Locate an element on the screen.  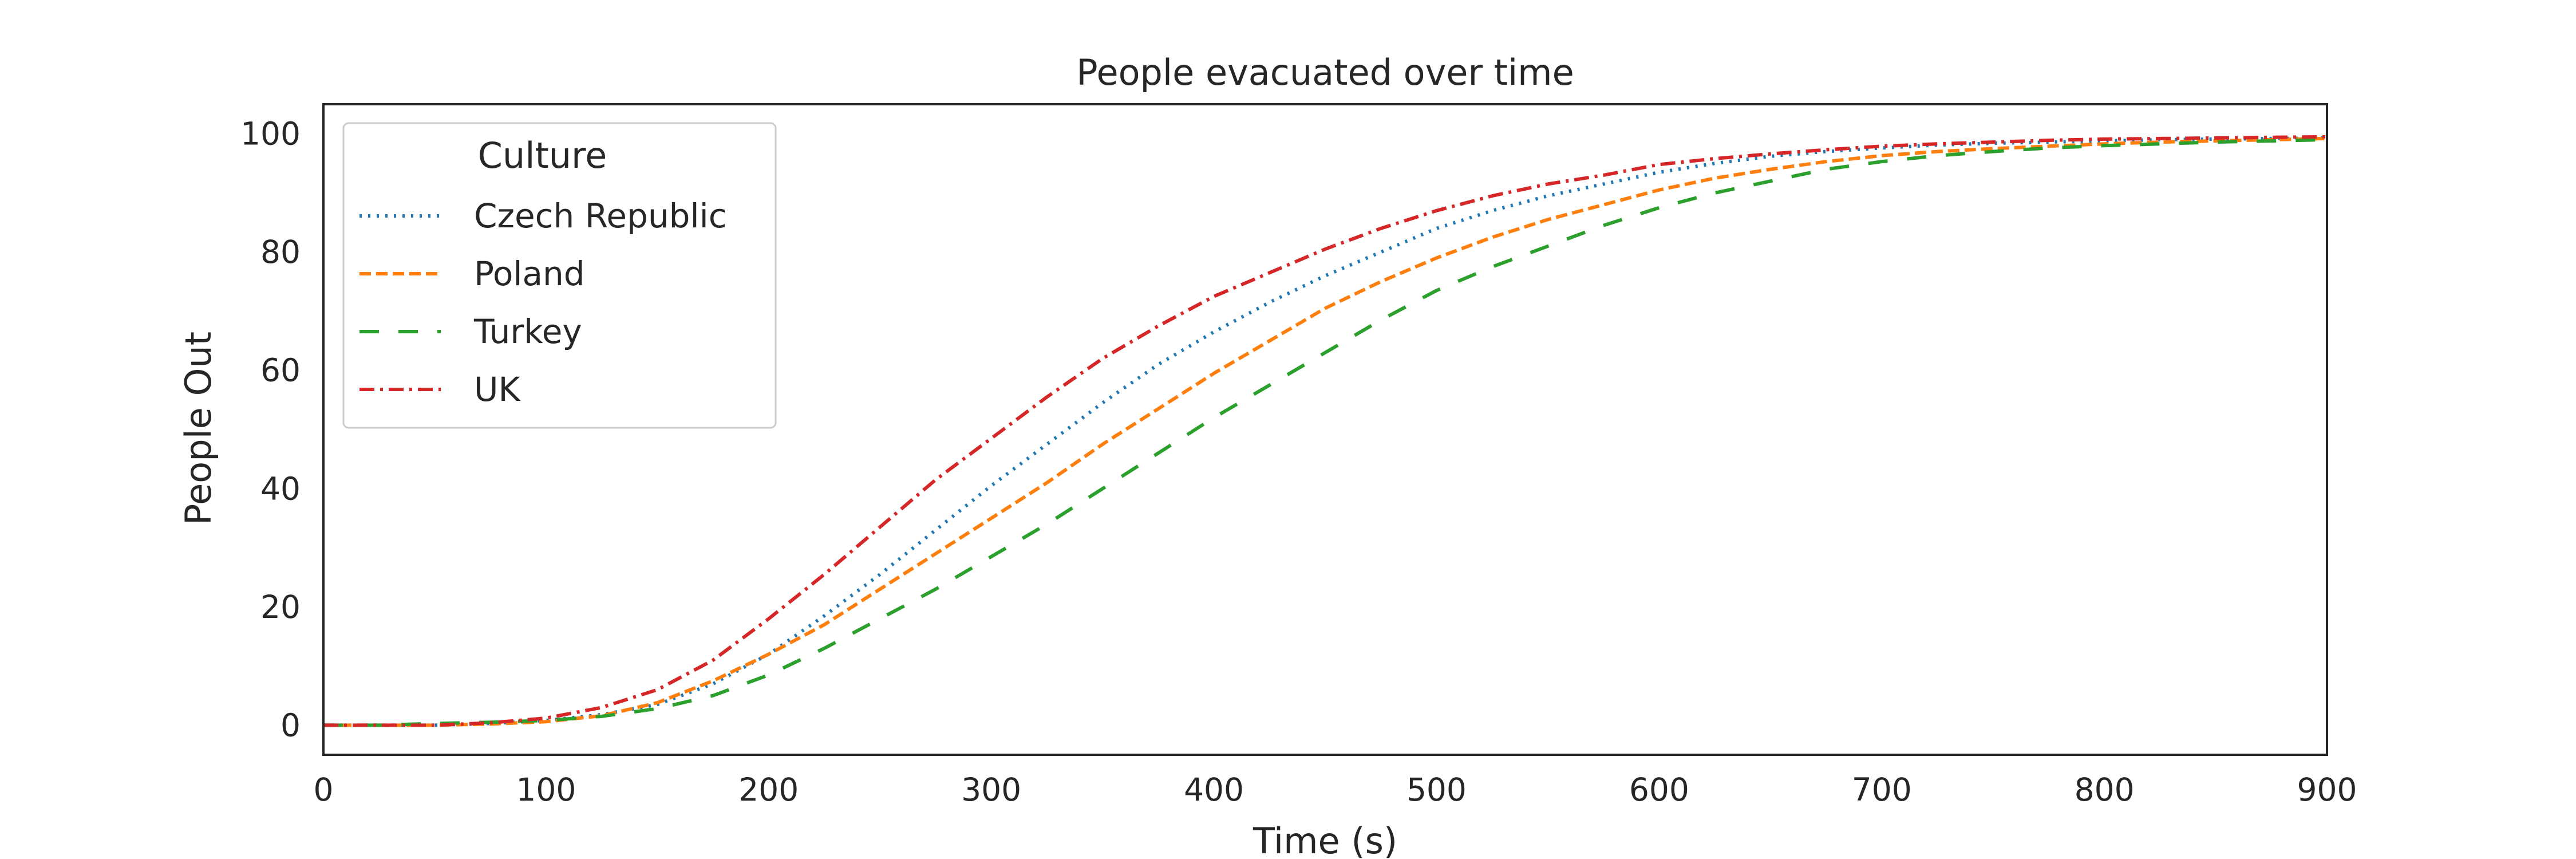
y-tick-label: 0 is located at coordinates (290, 725).